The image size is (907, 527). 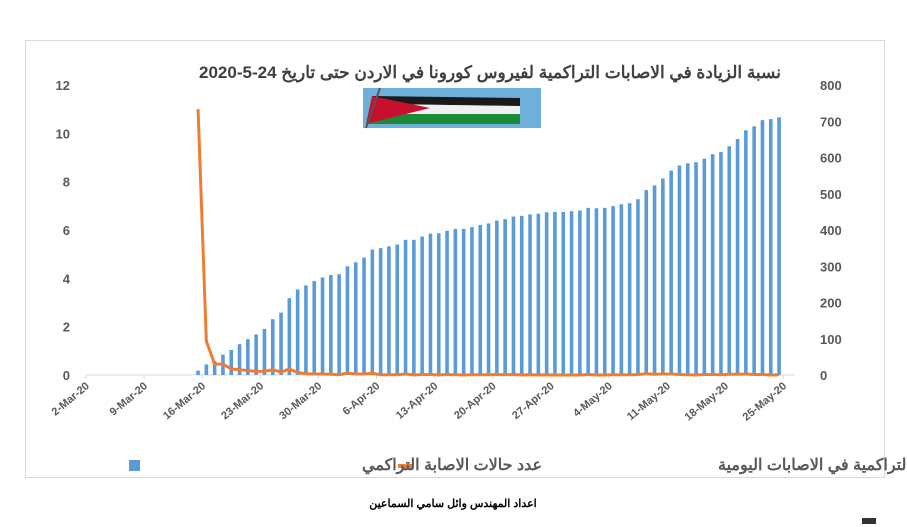 I want to click on right-axis-tick-label: 400, so click(x=831, y=230).